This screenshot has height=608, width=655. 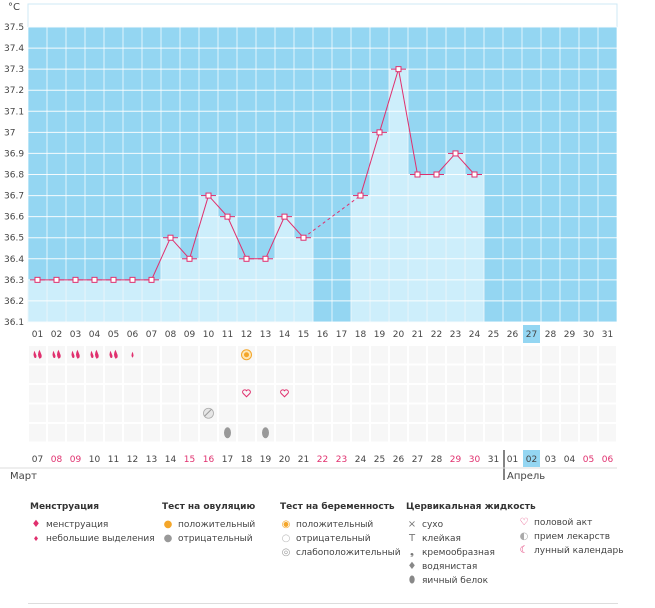 I want to click on legend-item: ● положительный, so click(x=209, y=524).